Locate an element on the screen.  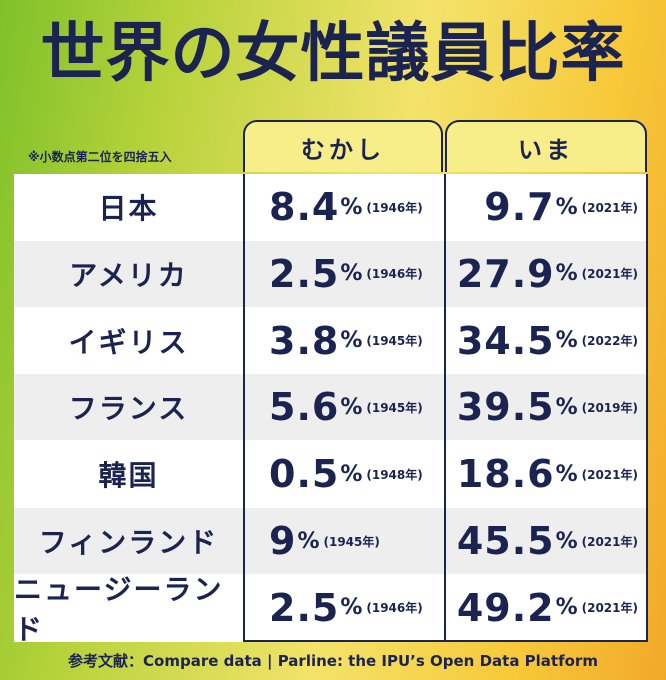
past-ratio-value: 9 is located at coordinates (283, 541).